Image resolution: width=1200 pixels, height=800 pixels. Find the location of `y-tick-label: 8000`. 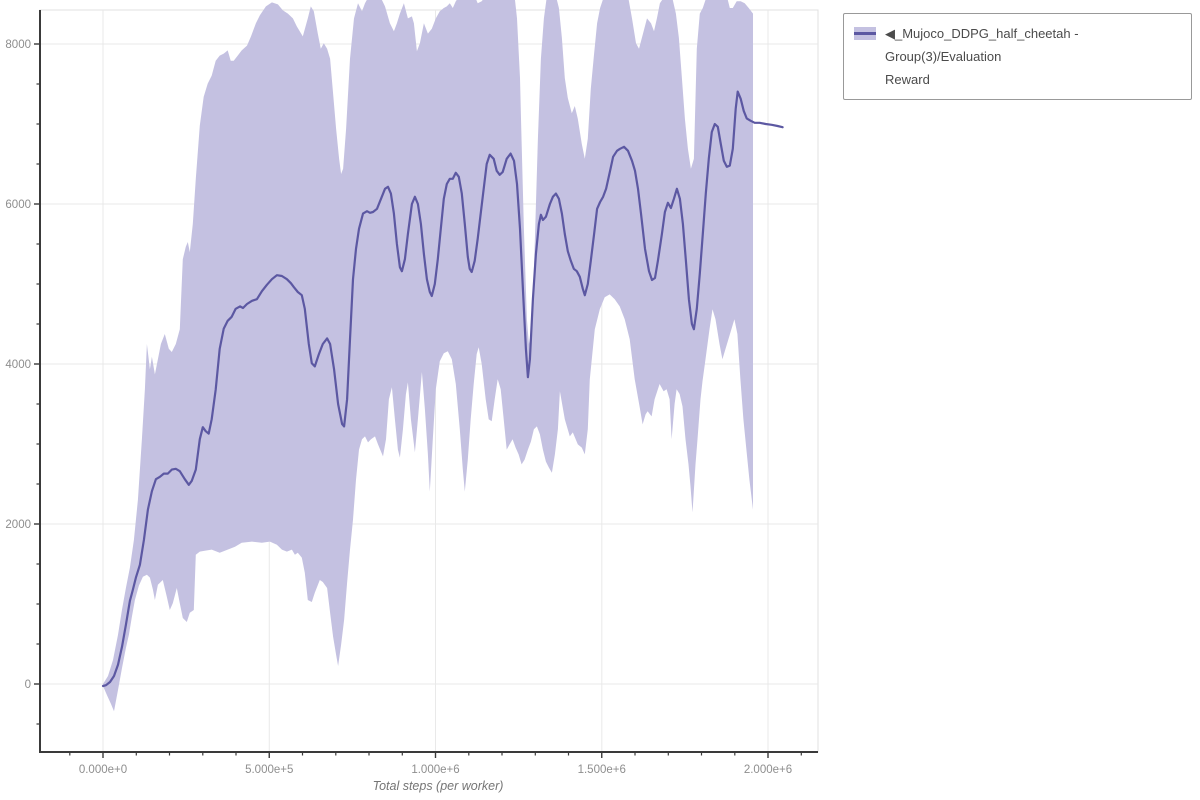

y-tick-label: 8000 is located at coordinates (18, 45).